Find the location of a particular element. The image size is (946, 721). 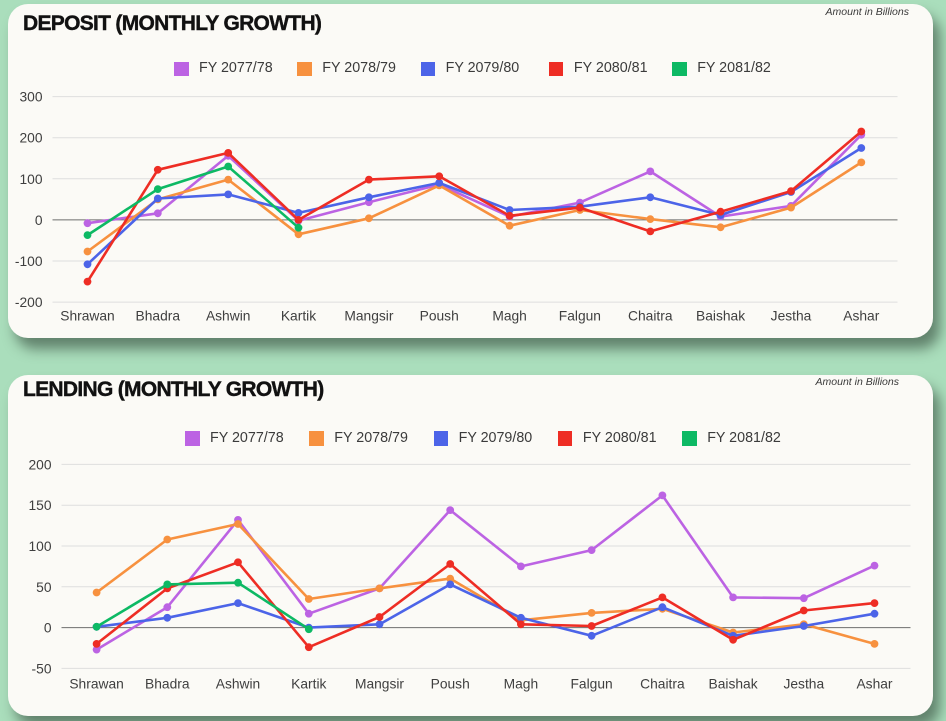

svg-text: -50 is located at coordinates (42, 668).